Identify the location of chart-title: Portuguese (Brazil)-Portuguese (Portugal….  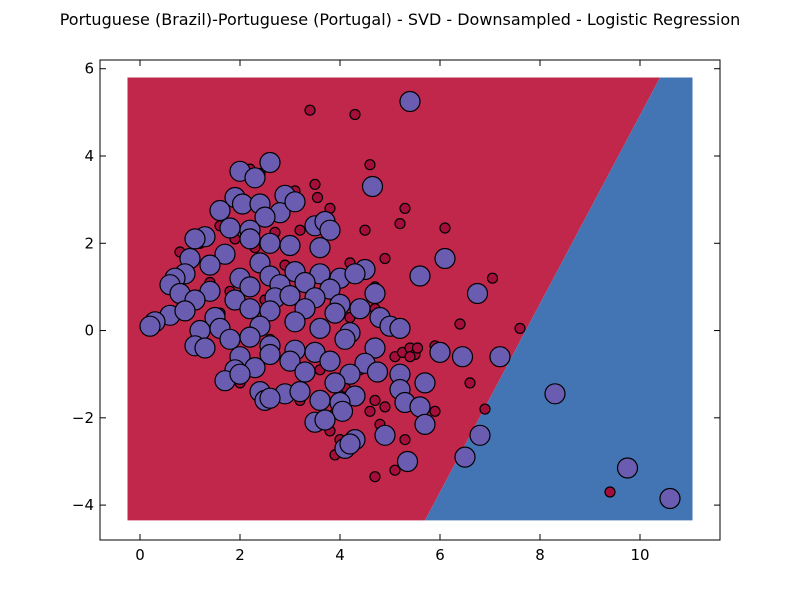
(400, 19).